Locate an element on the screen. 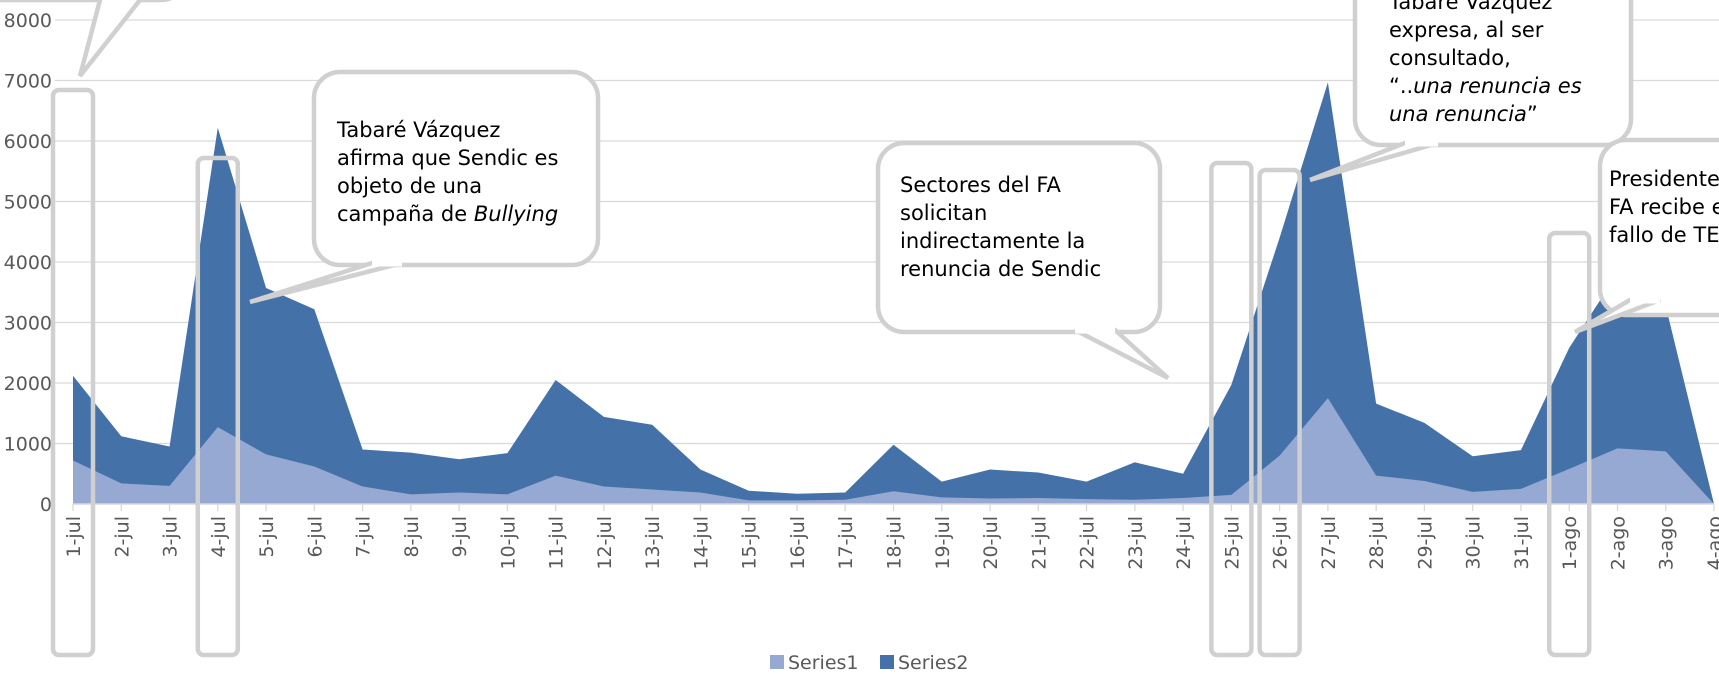 Image resolution: width=1719 pixels, height=674 pixels. x-tick-label: 3-jul is located at coordinates (171, 537).